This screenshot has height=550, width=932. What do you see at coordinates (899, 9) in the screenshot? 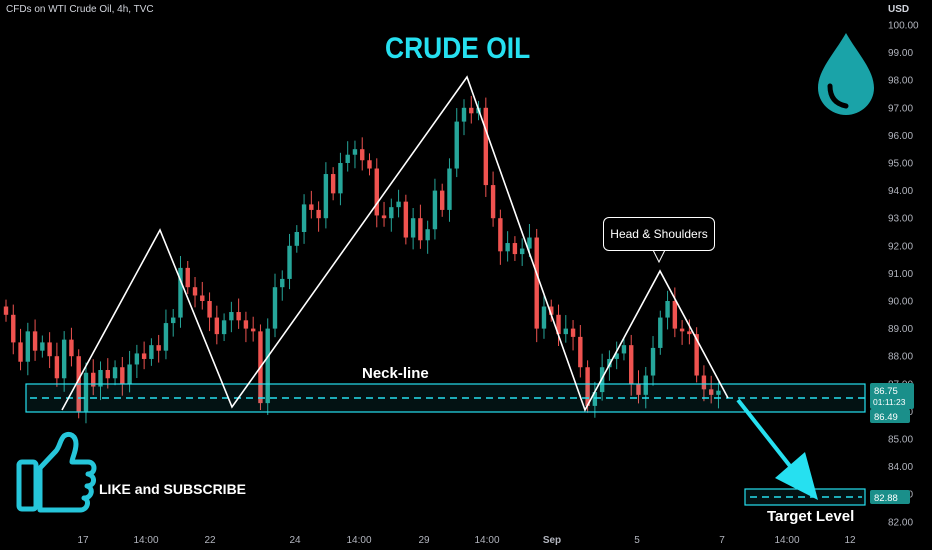
I see `currency-label: USD` at bounding box center [899, 9].